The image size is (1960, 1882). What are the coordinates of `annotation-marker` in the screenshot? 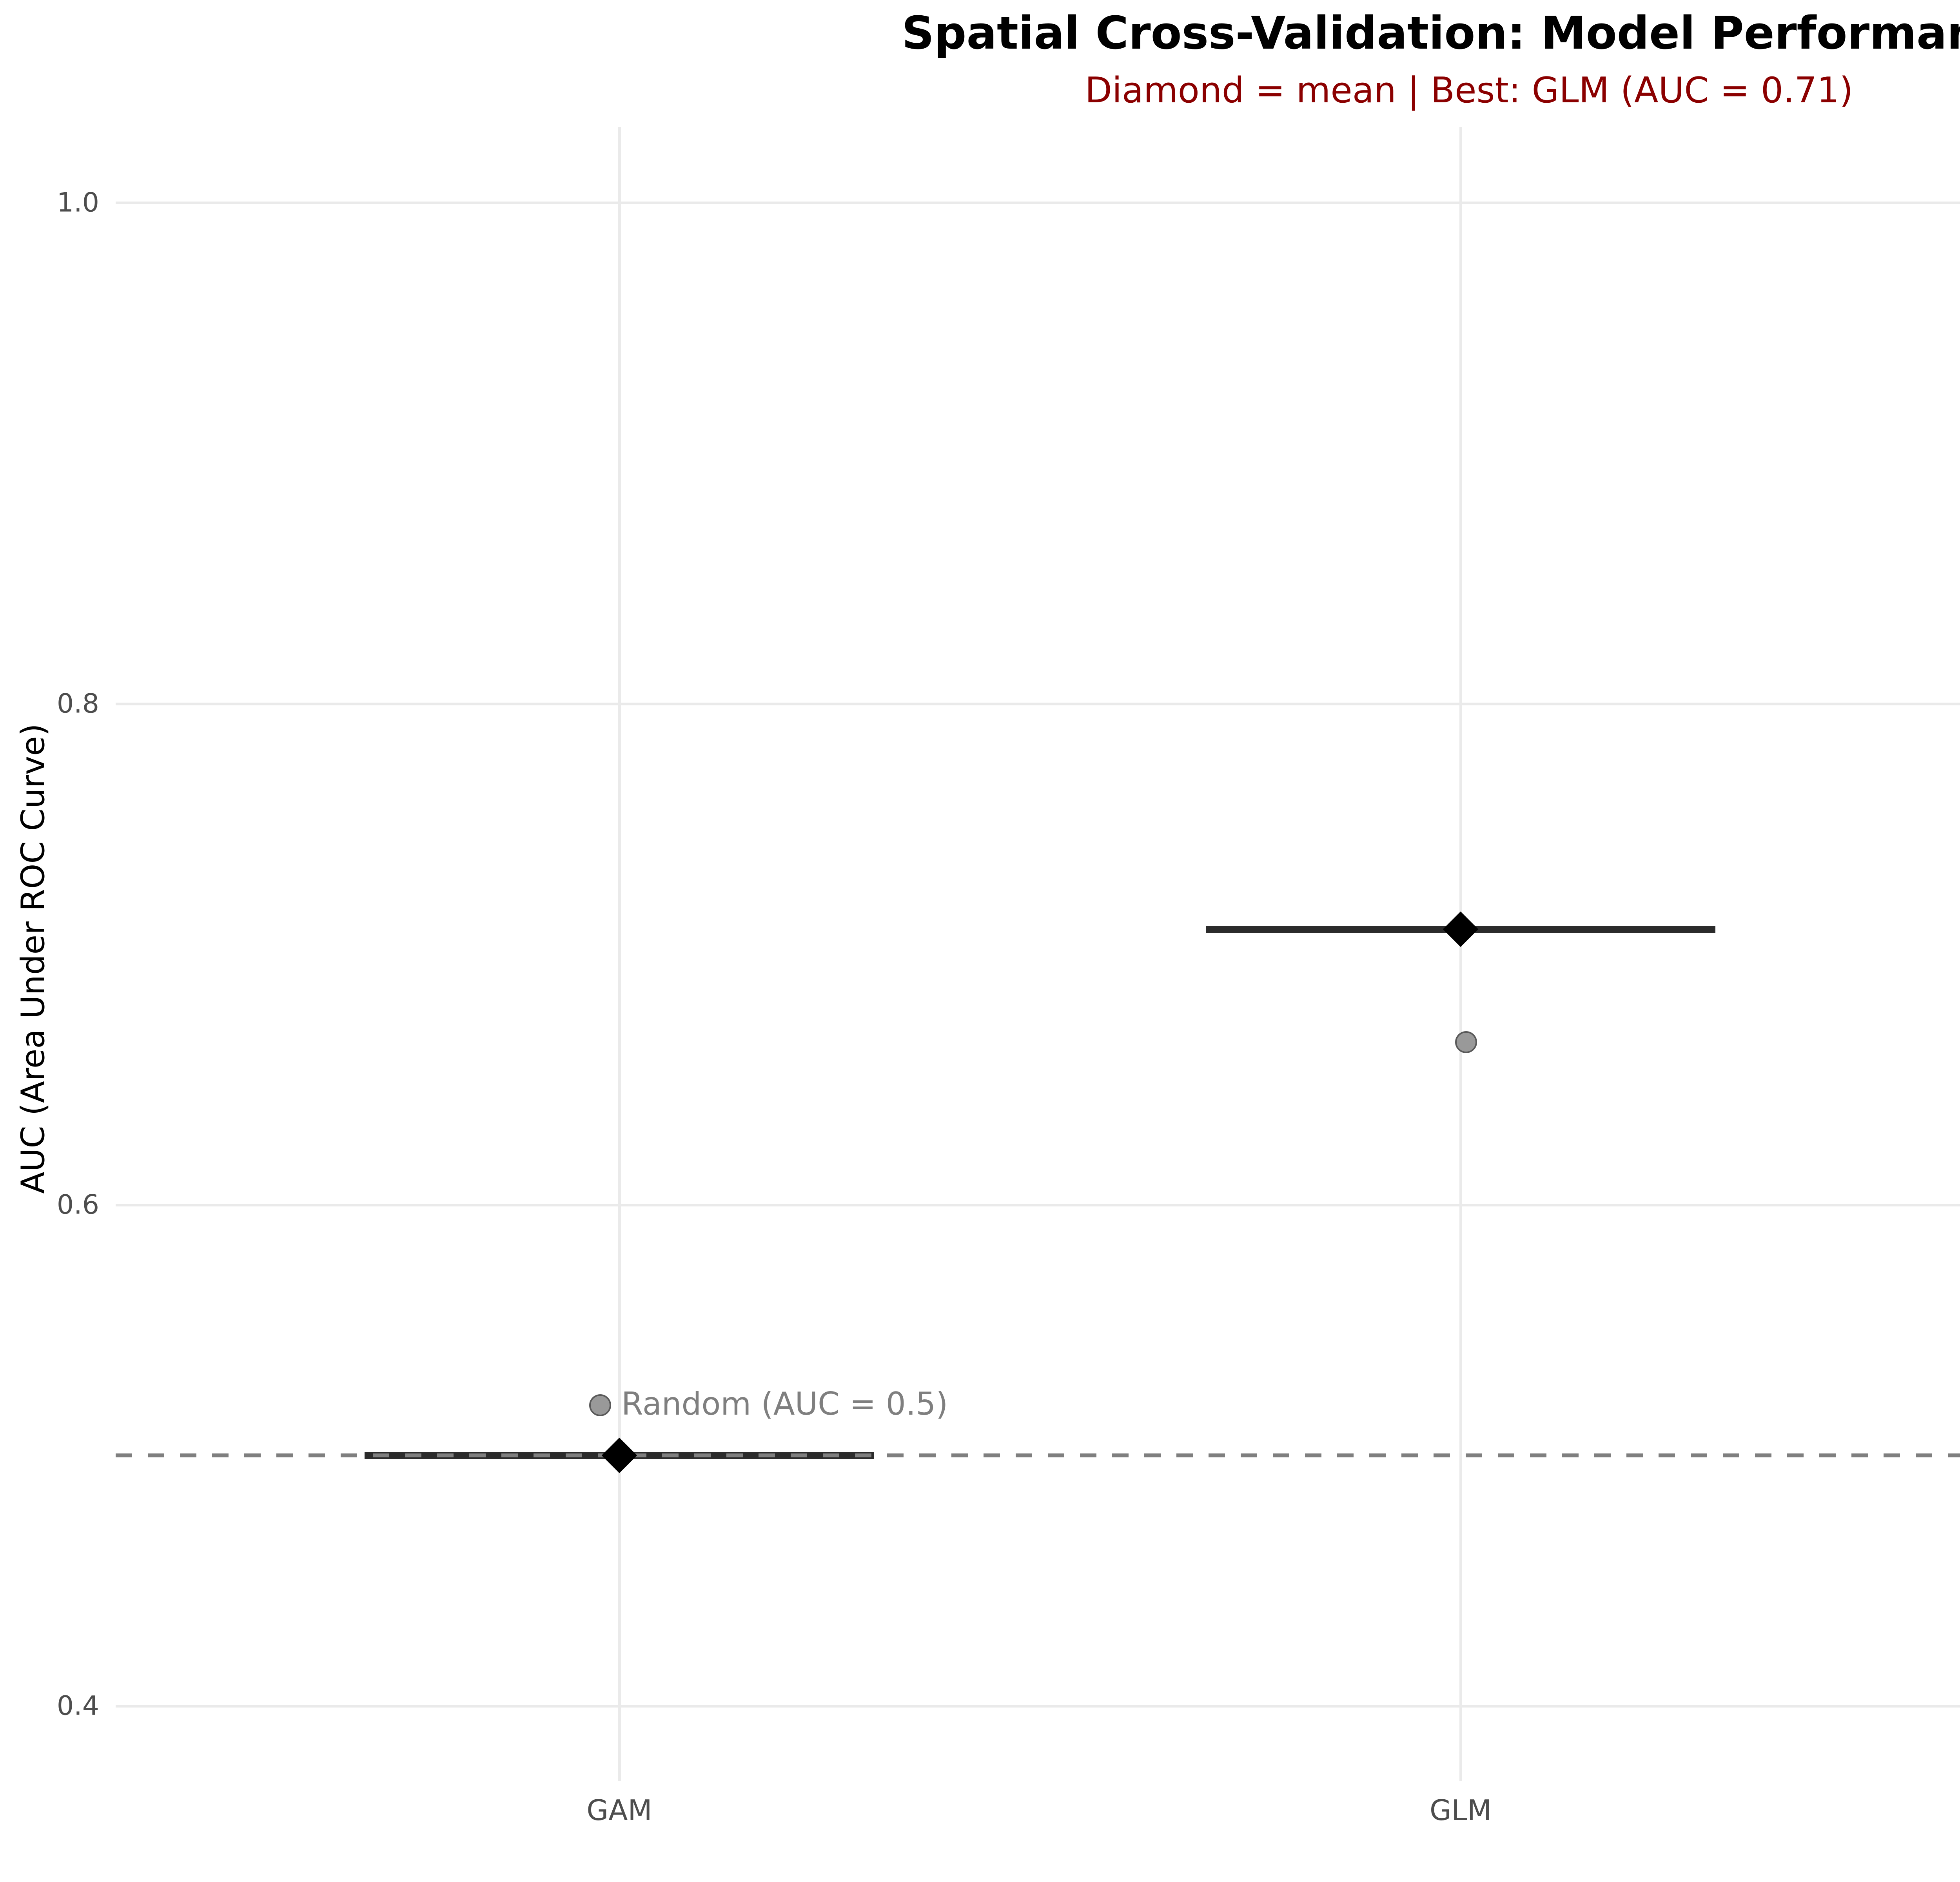 It's located at (600, 1405).